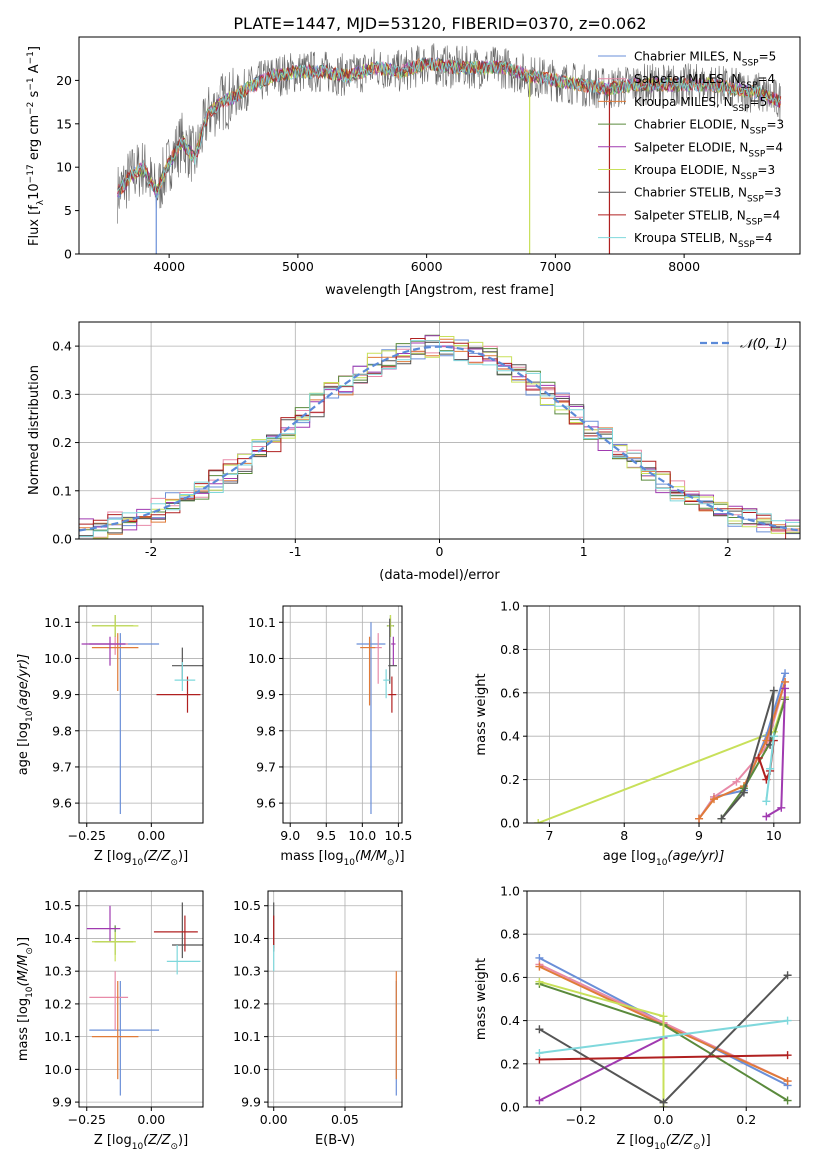 This screenshot has height=1170, width=819. Describe the element at coordinates (439, 575) in the screenshot. I see `x-axis-label: (data-model)/error` at that location.